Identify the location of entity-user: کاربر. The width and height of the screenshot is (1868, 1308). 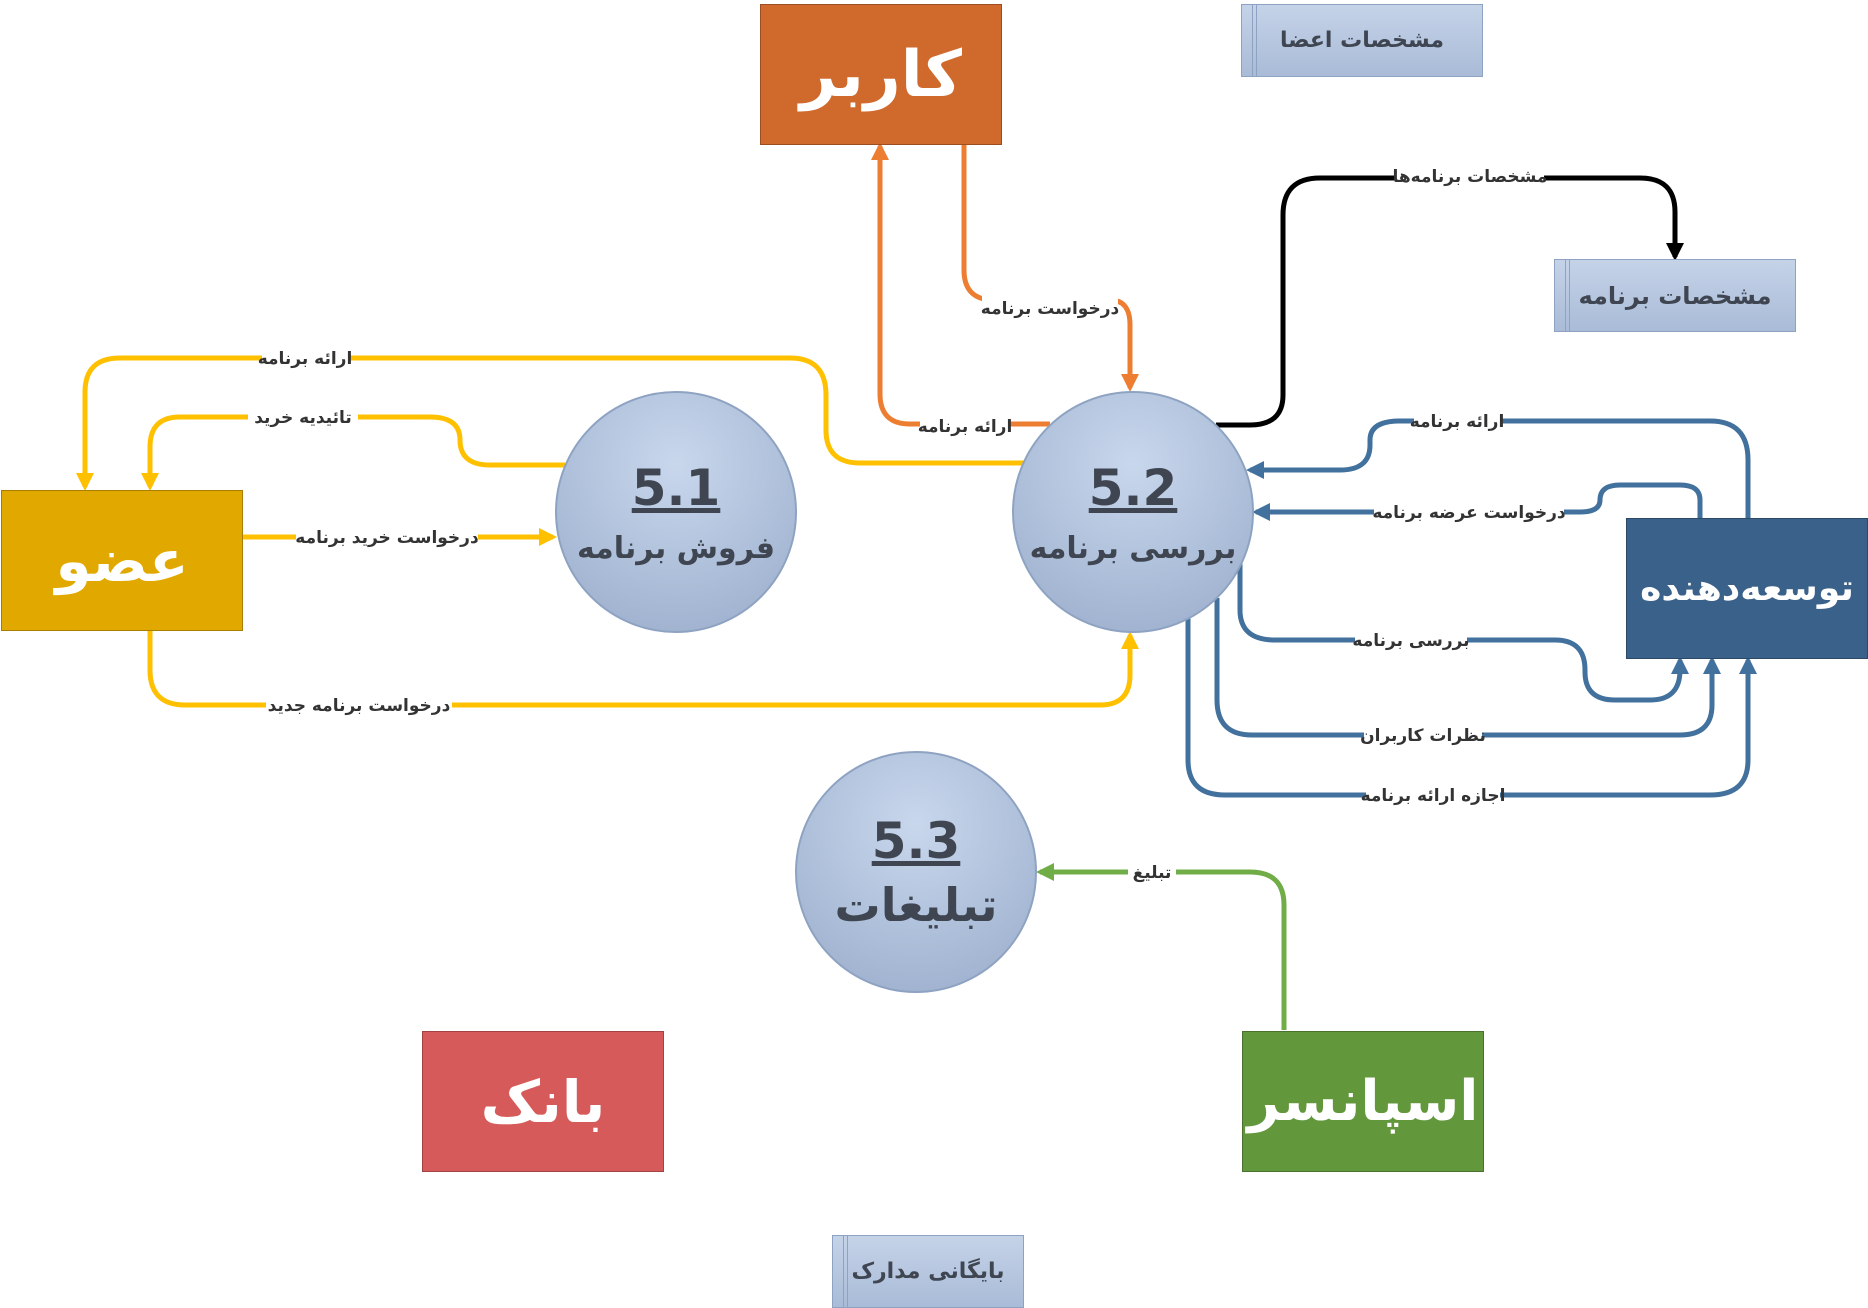
(881, 74).